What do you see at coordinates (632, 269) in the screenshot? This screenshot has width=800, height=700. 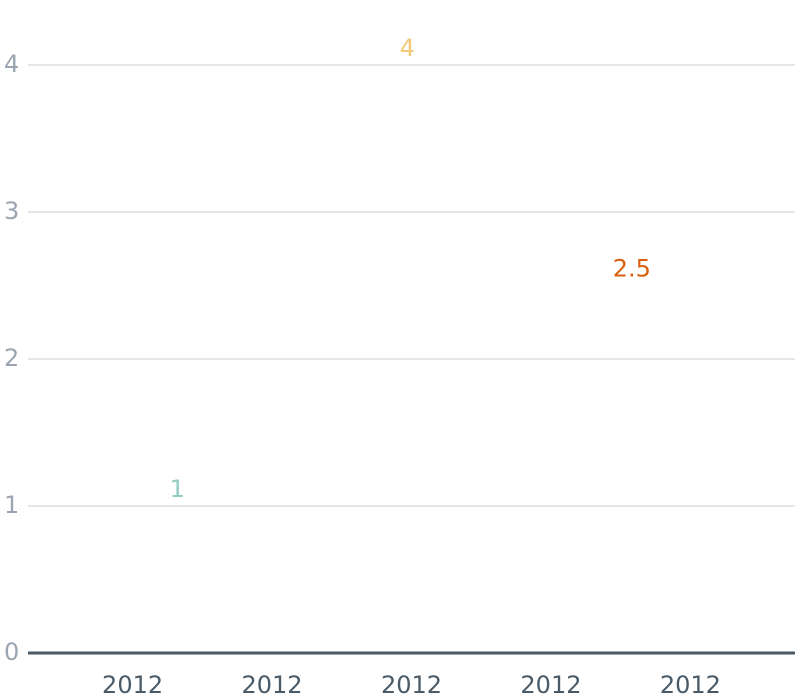 I see `data-label-2: 2.5` at bounding box center [632, 269].